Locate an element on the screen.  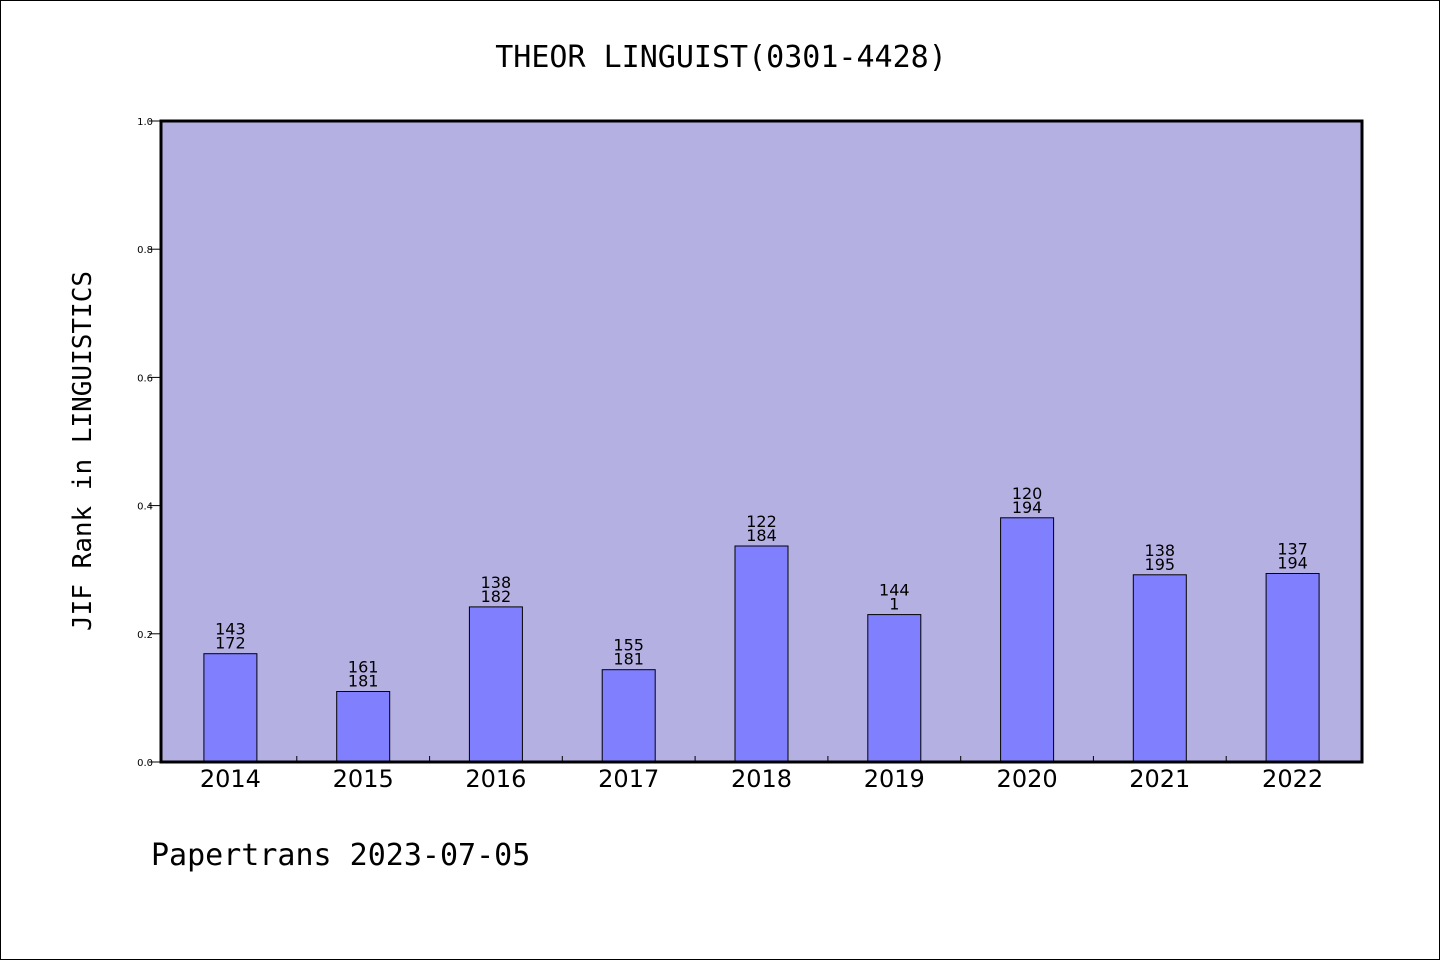
y-tick-label: 0.4 is located at coordinates (145, 507).